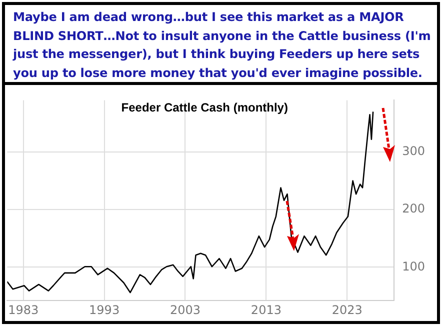 The width and height of the screenshot is (442, 326). I want to click on chart-title: Feeder Cattle Cash (monthly), so click(204, 107).